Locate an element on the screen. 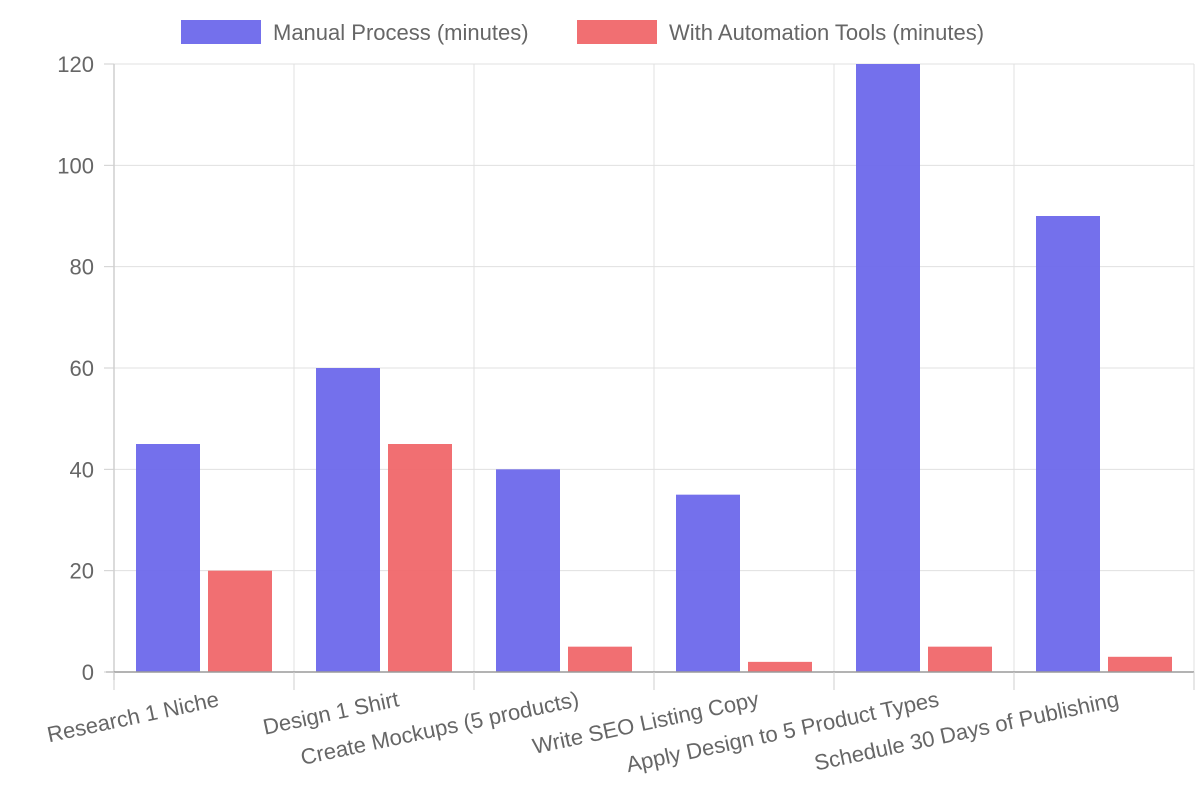  x-tick-label-5: Schedule 30 Days of Publishing is located at coordinates (966, 730).